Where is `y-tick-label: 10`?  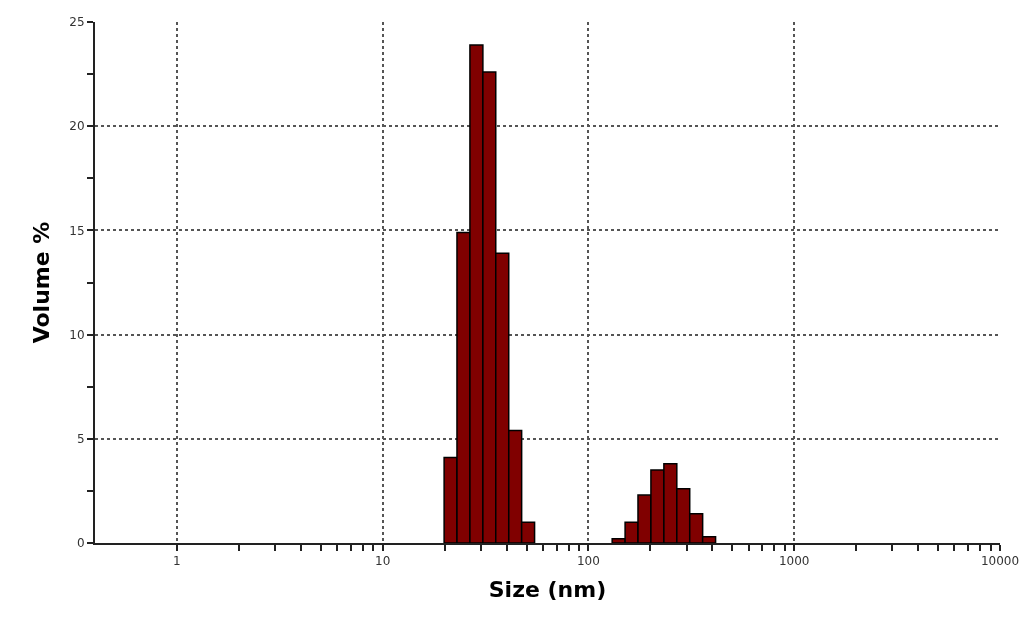
y-tick-label: 10 is located at coordinates (77, 334).